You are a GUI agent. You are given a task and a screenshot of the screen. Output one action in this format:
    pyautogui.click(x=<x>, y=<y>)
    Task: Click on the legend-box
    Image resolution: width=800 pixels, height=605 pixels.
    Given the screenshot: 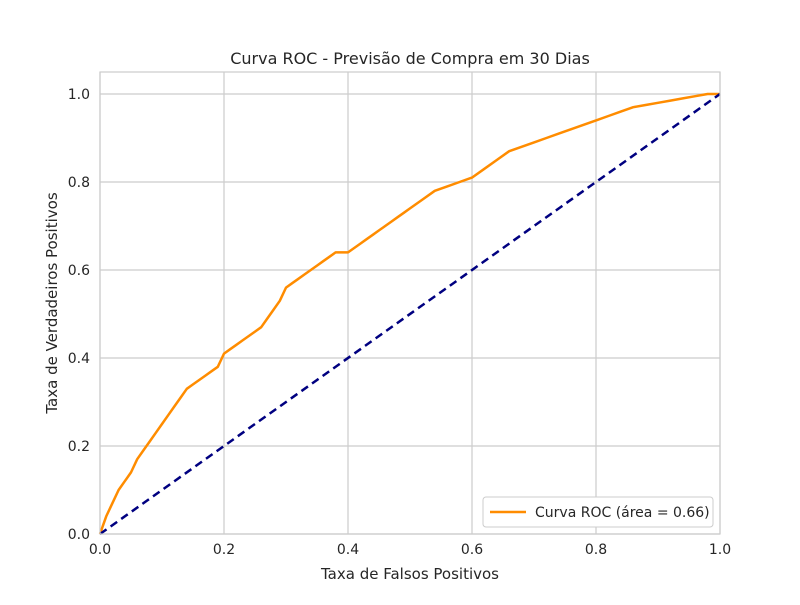 What is the action you would take?
    pyautogui.click(x=598, y=512)
    